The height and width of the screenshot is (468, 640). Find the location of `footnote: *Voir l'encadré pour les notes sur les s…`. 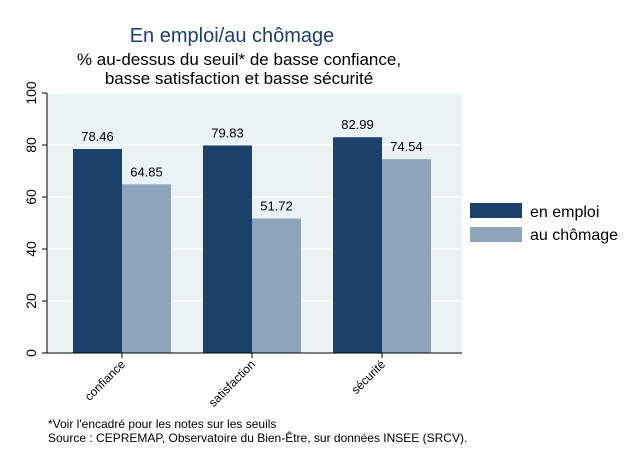

footnote: *Voir l'encadré pour les notes sur les s… is located at coordinates (162, 424).